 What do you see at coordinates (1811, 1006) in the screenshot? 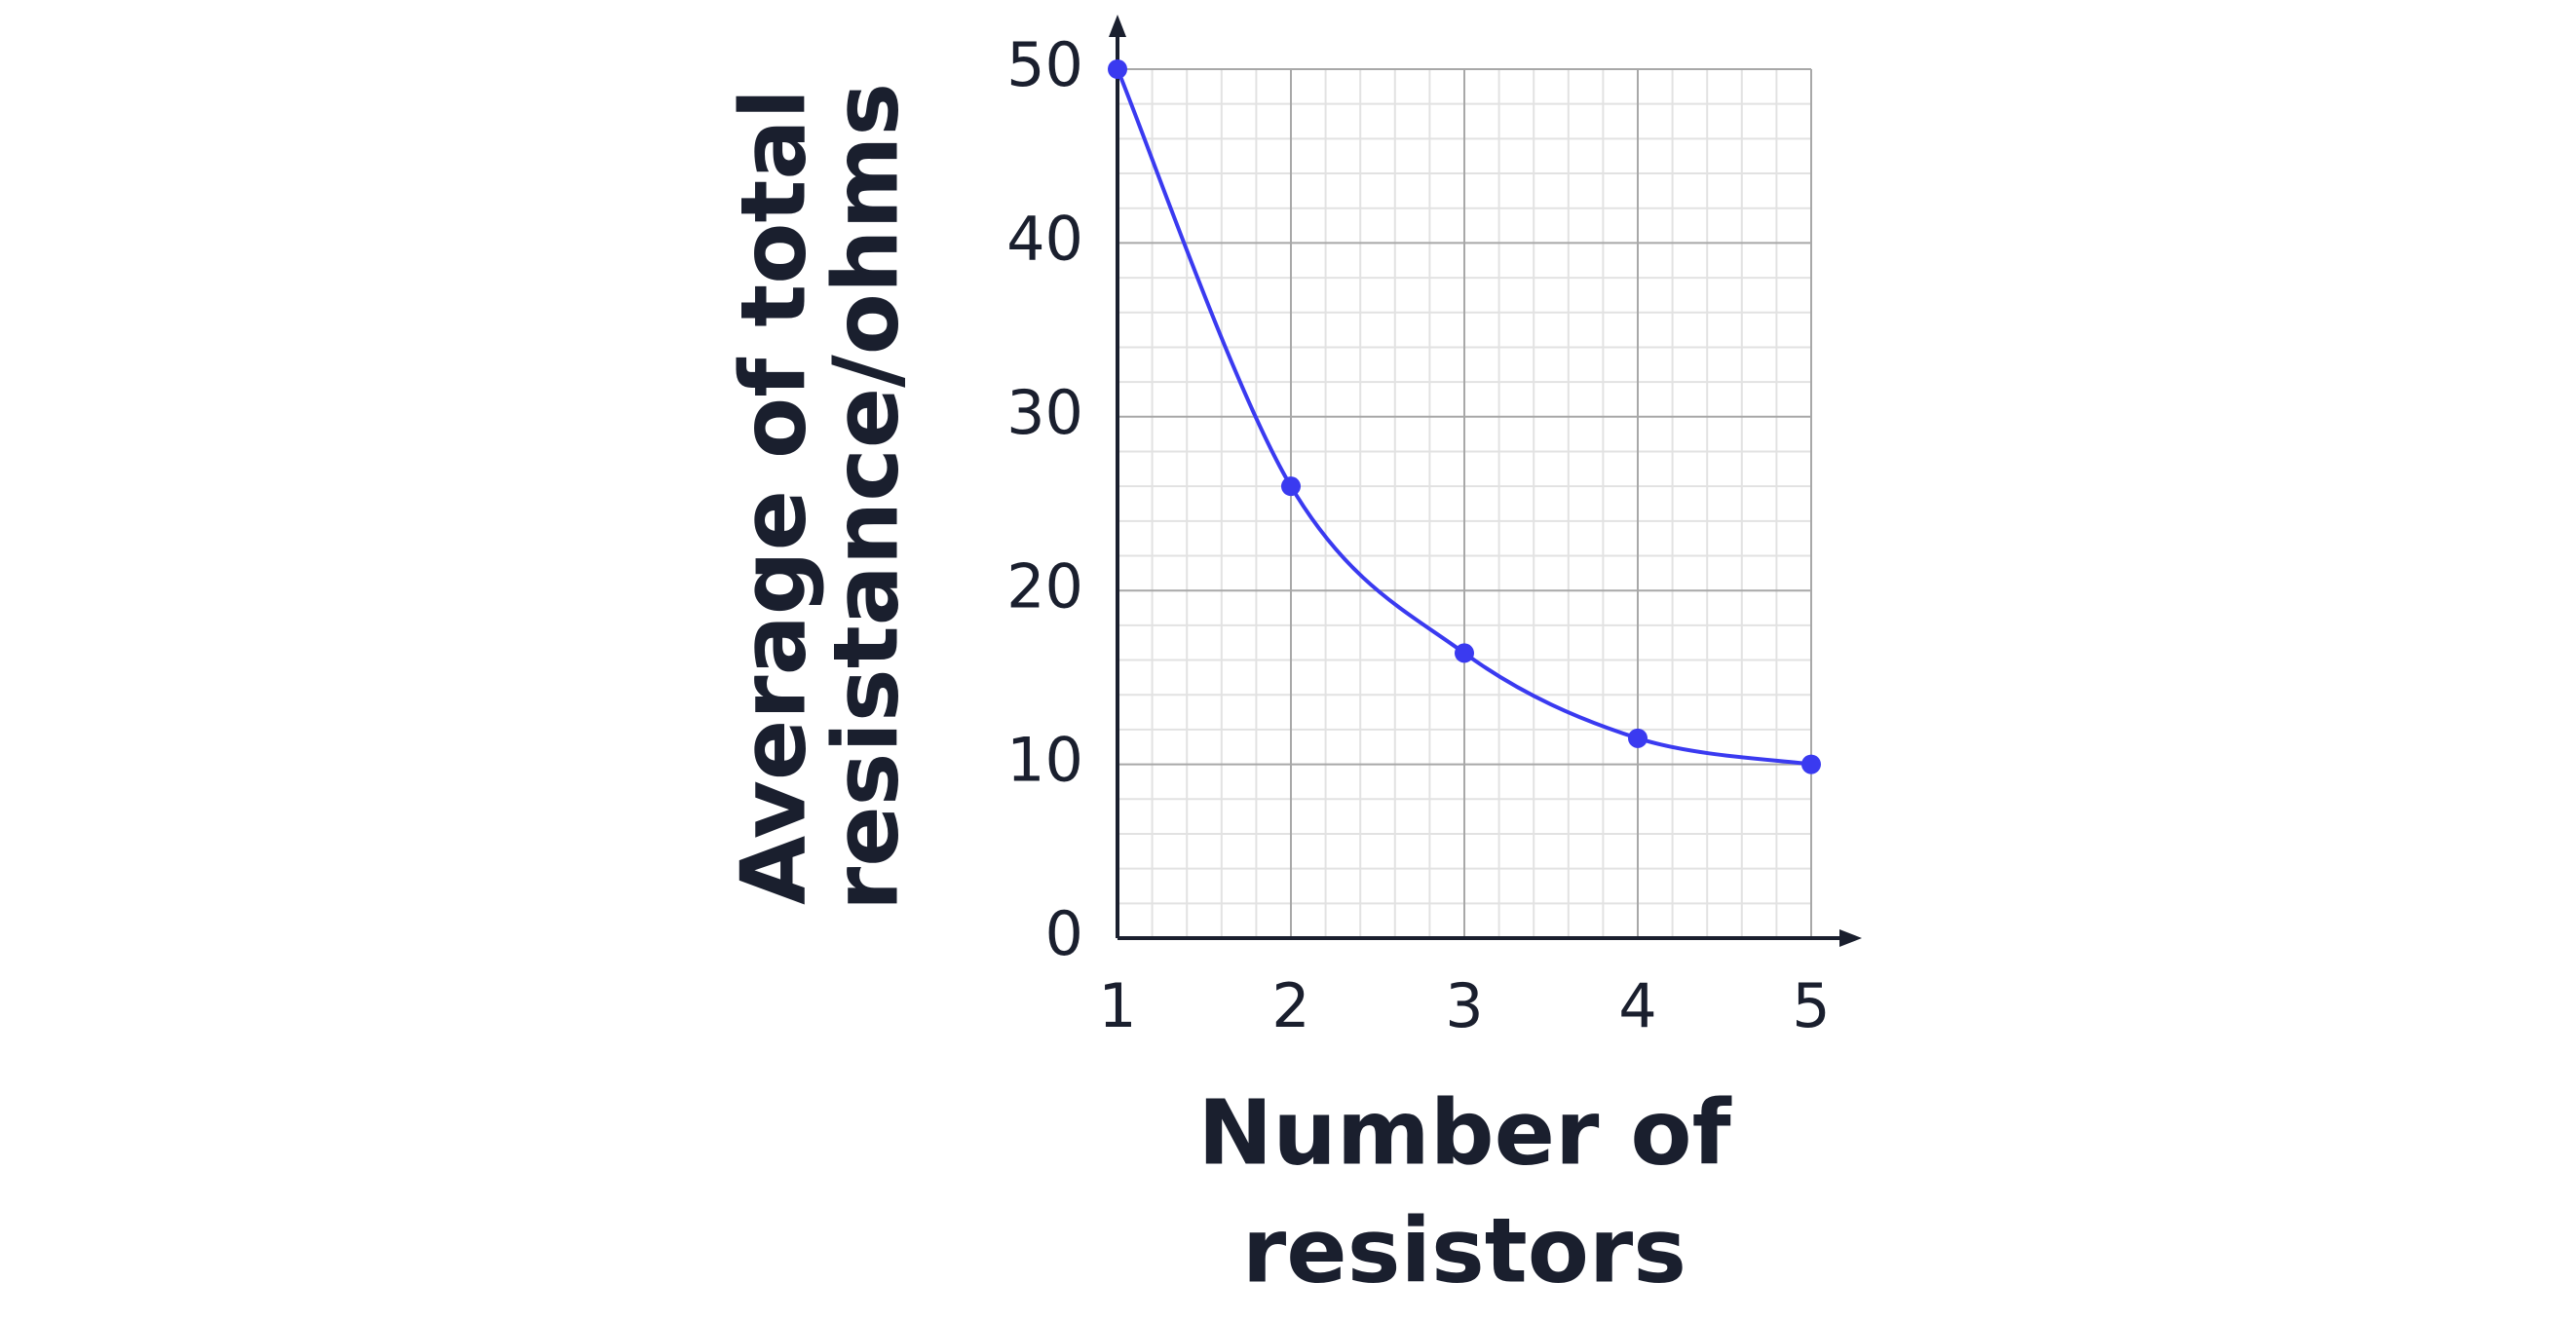
I see `x-tick-label: 5` at bounding box center [1811, 1006].